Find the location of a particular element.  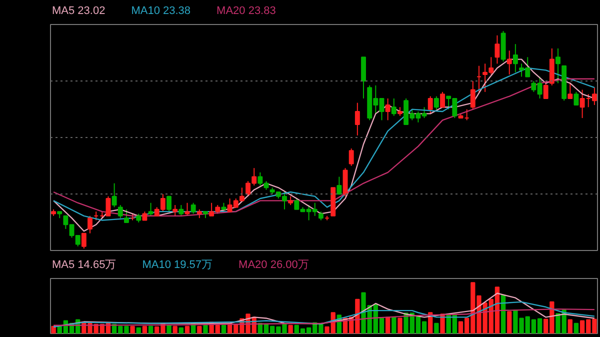

text: MA20 23.83 is located at coordinates (246, 11).